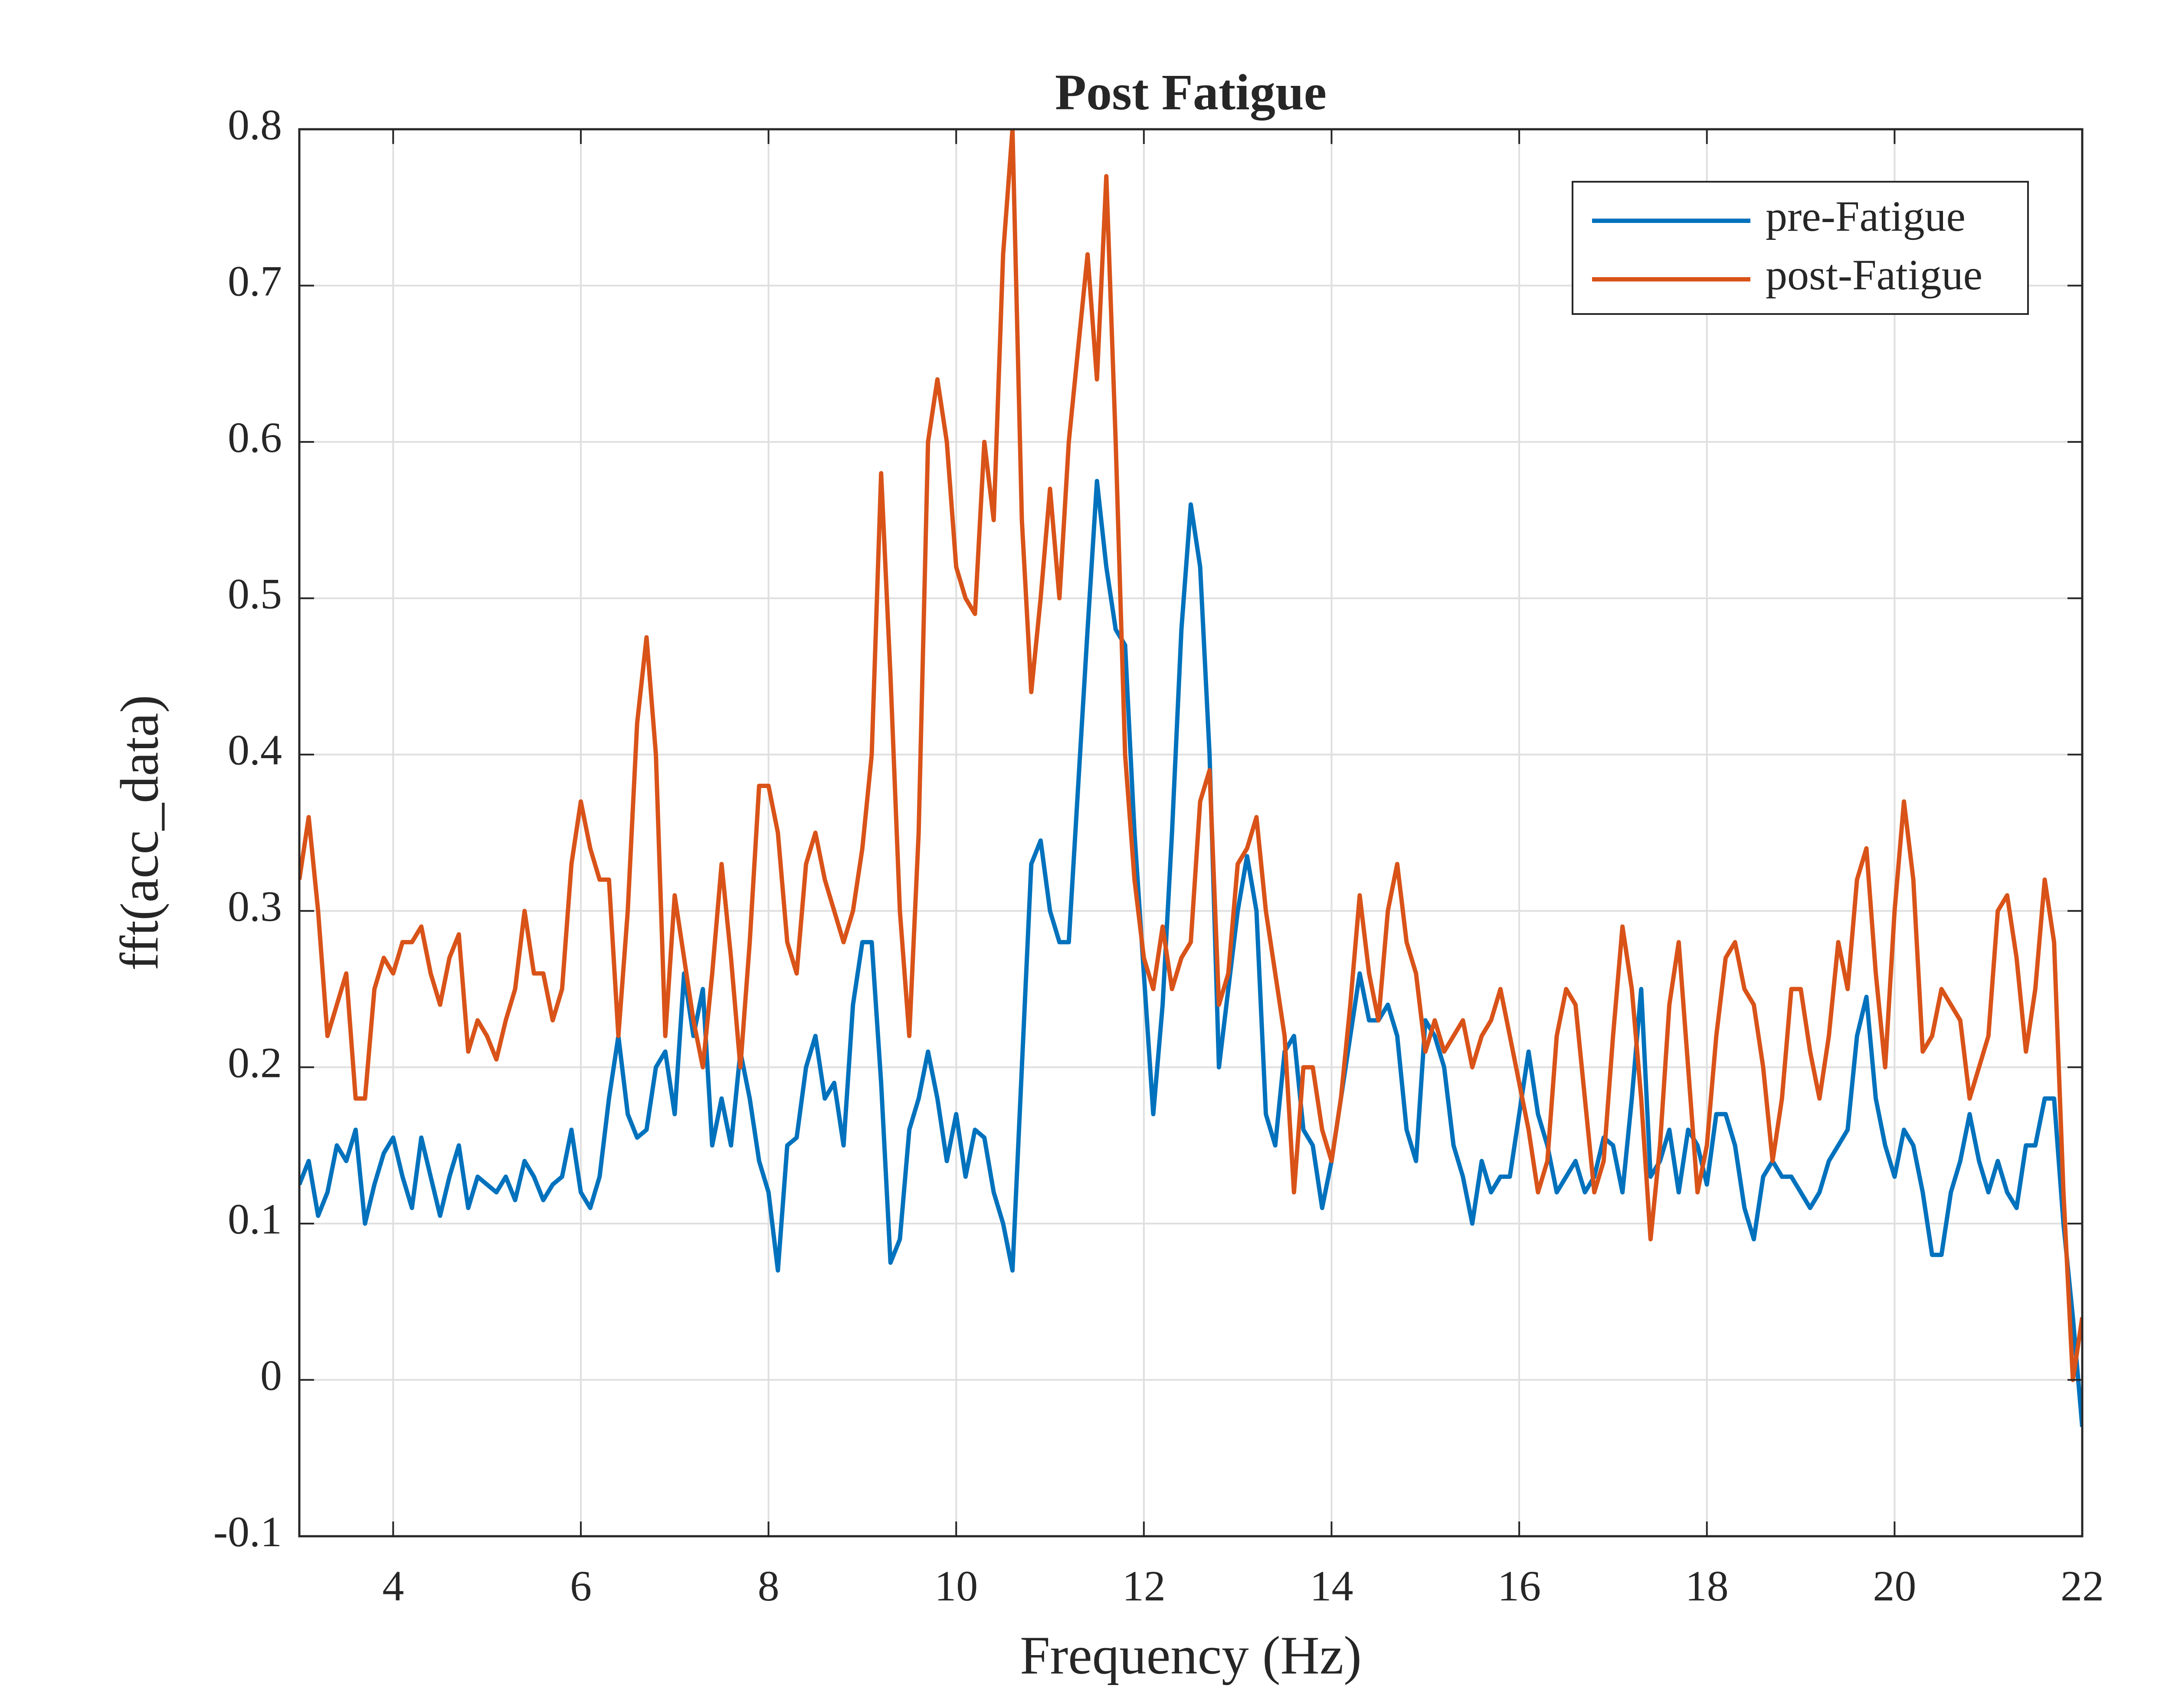 The height and width of the screenshot is (1708, 2169). I want to click on legend-label: post-Fatigue, so click(1874, 275).